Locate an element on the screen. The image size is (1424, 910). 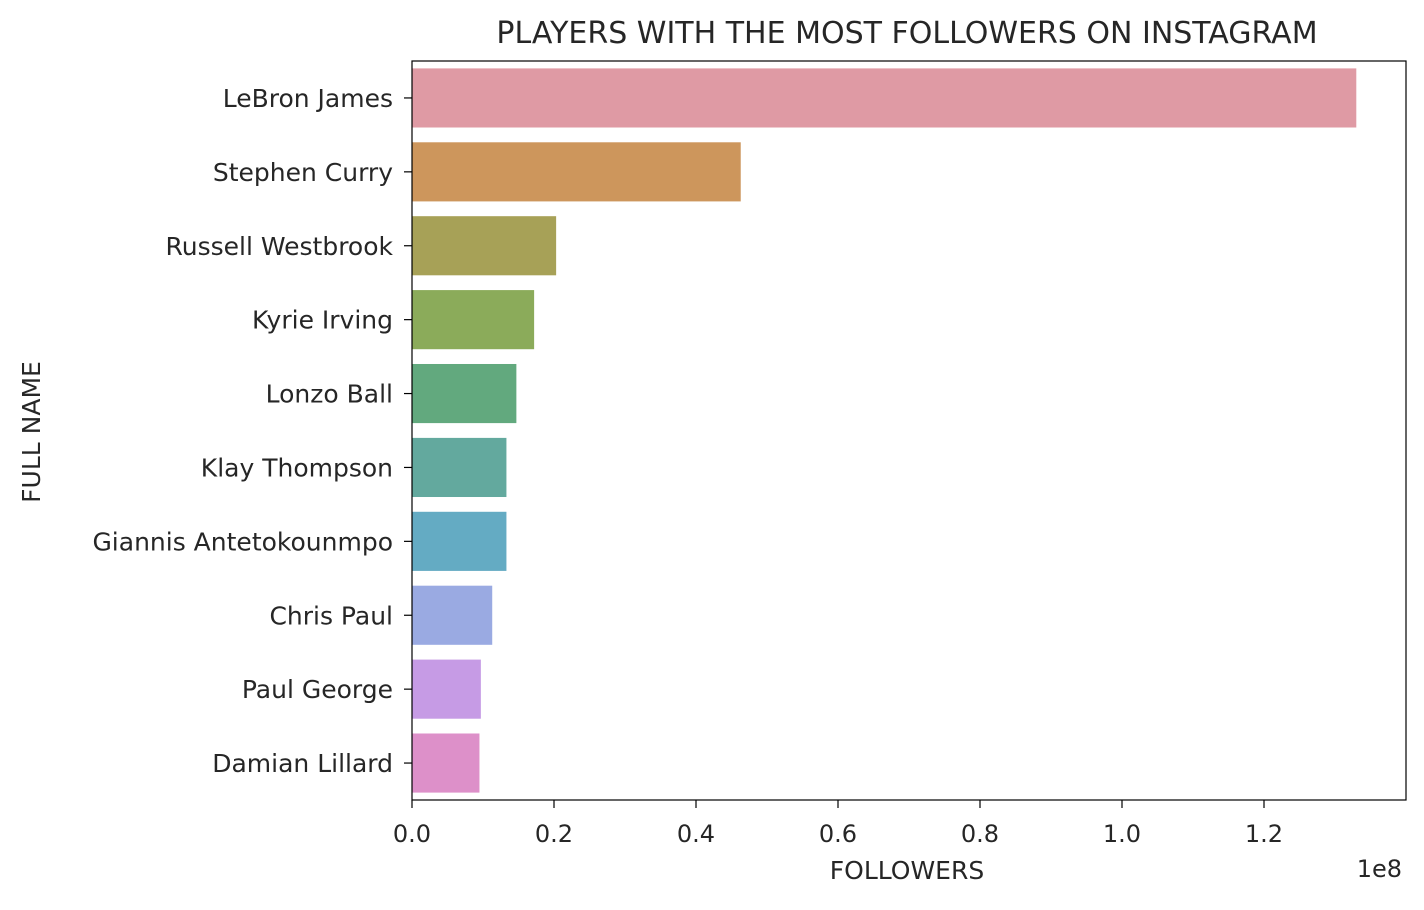
bar-damian-lillard is located at coordinates (446, 763).